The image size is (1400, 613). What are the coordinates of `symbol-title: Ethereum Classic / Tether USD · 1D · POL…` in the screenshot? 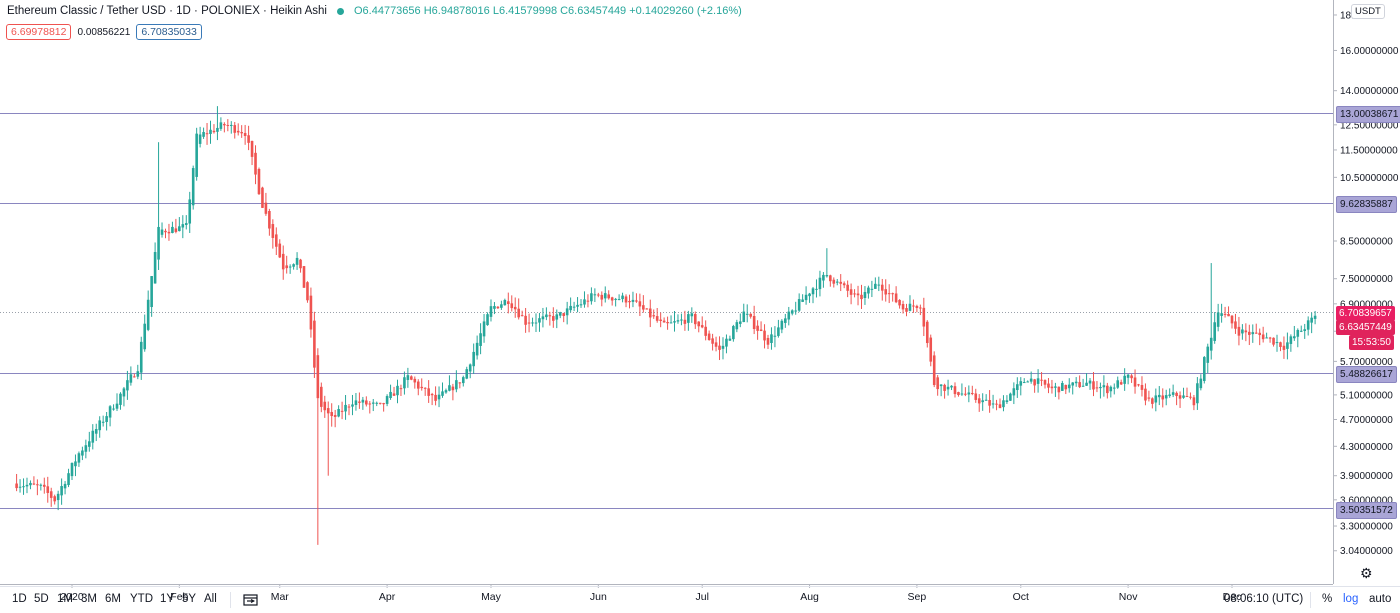 It's located at (167, 11).